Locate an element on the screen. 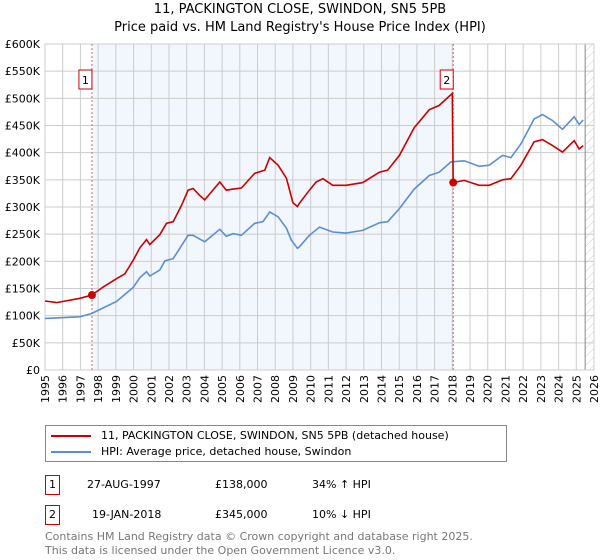 Image resolution: width=600 pixels, height=560 pixels. x-tick-label: 2015 is located at coordinates (399, 389).